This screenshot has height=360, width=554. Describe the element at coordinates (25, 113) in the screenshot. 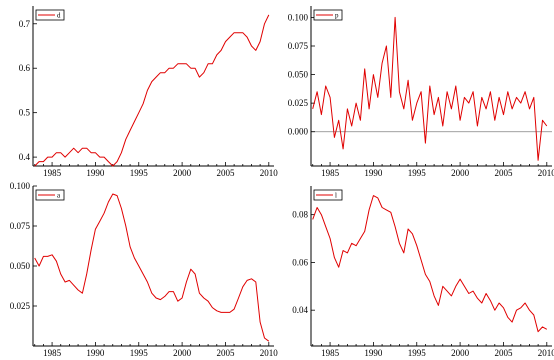

I see `y-tick-label: 0.5` at that location.